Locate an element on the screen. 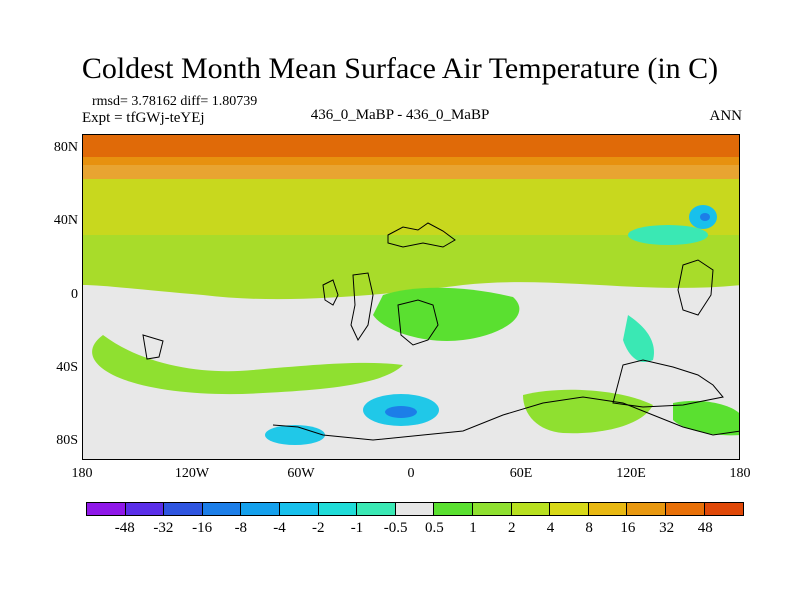 The height and width of the screenshot is (600, 800). colorbar-label: -4 is located at coordinates (279, 528).